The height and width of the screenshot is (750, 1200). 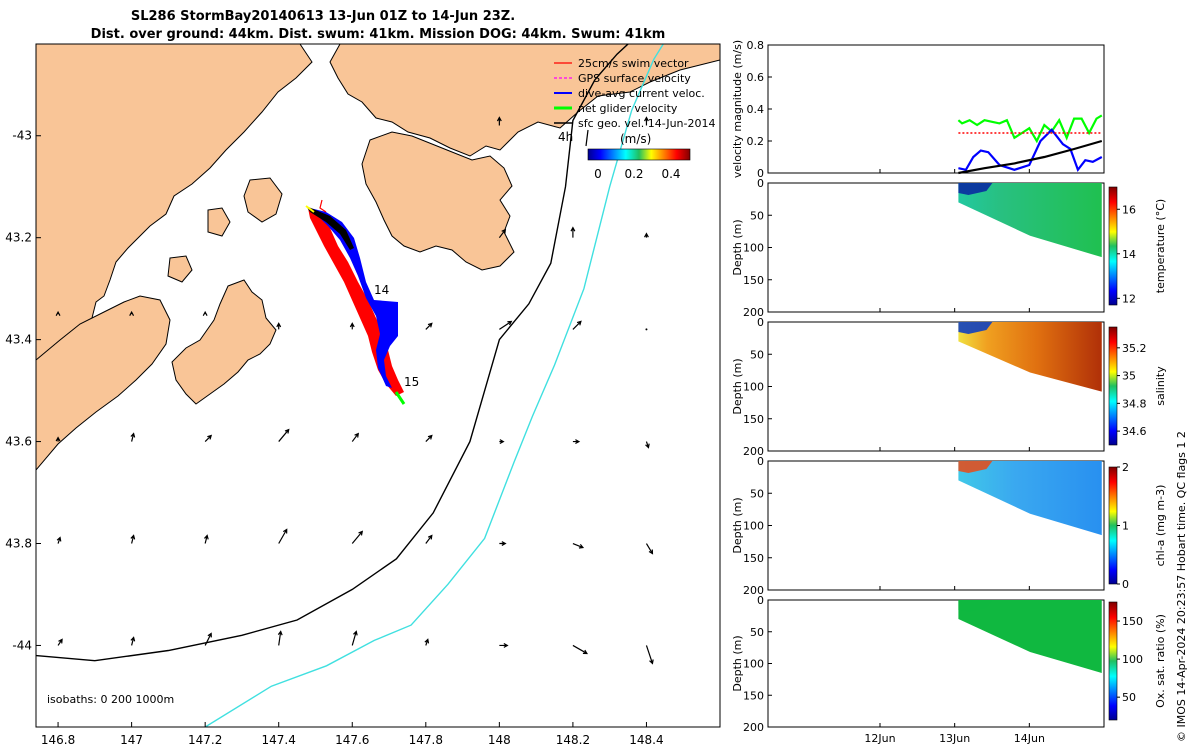 I want to click on legend-label-dive: dive-avg current veloc., so click(x=641, y=93).